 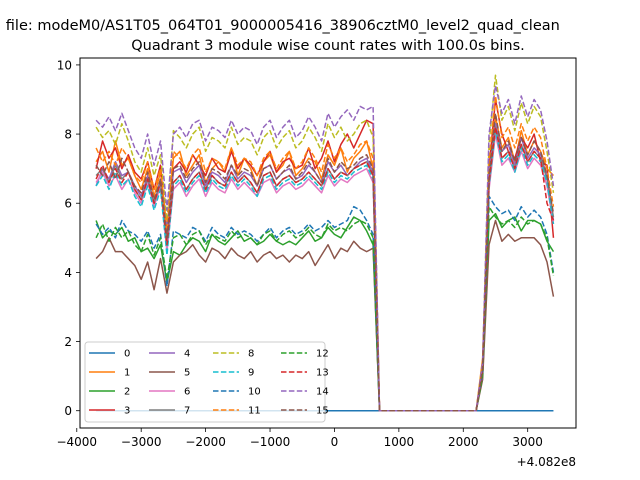 What do you see at coordinates (251, 373) in the screenshot?
I see `legend-label-9: 9` at bounding box center [251, 373].